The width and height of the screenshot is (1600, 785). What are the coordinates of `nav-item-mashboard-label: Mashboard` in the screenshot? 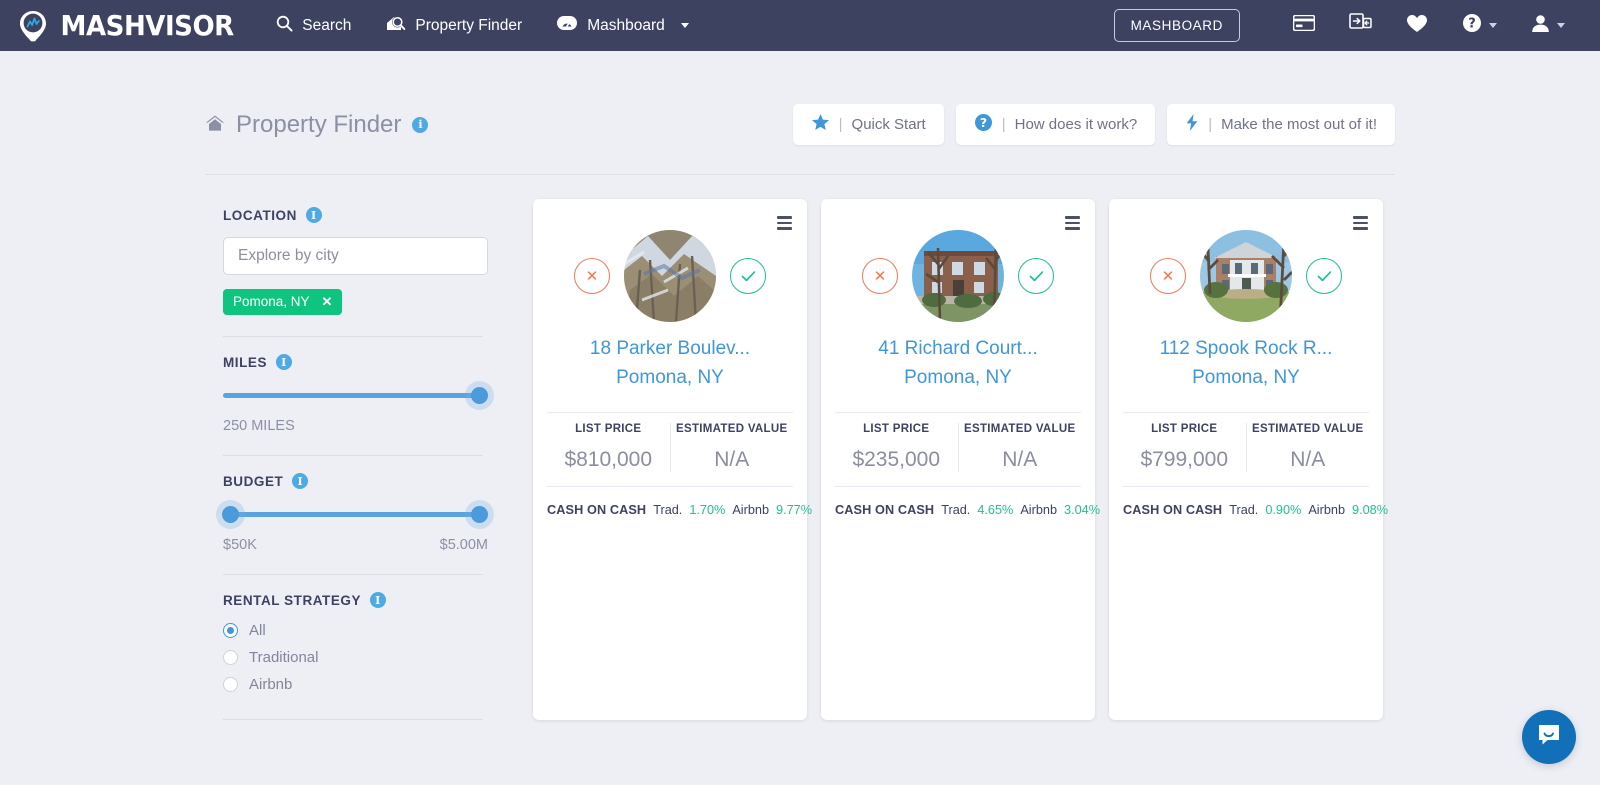 It's located at (626, 25).